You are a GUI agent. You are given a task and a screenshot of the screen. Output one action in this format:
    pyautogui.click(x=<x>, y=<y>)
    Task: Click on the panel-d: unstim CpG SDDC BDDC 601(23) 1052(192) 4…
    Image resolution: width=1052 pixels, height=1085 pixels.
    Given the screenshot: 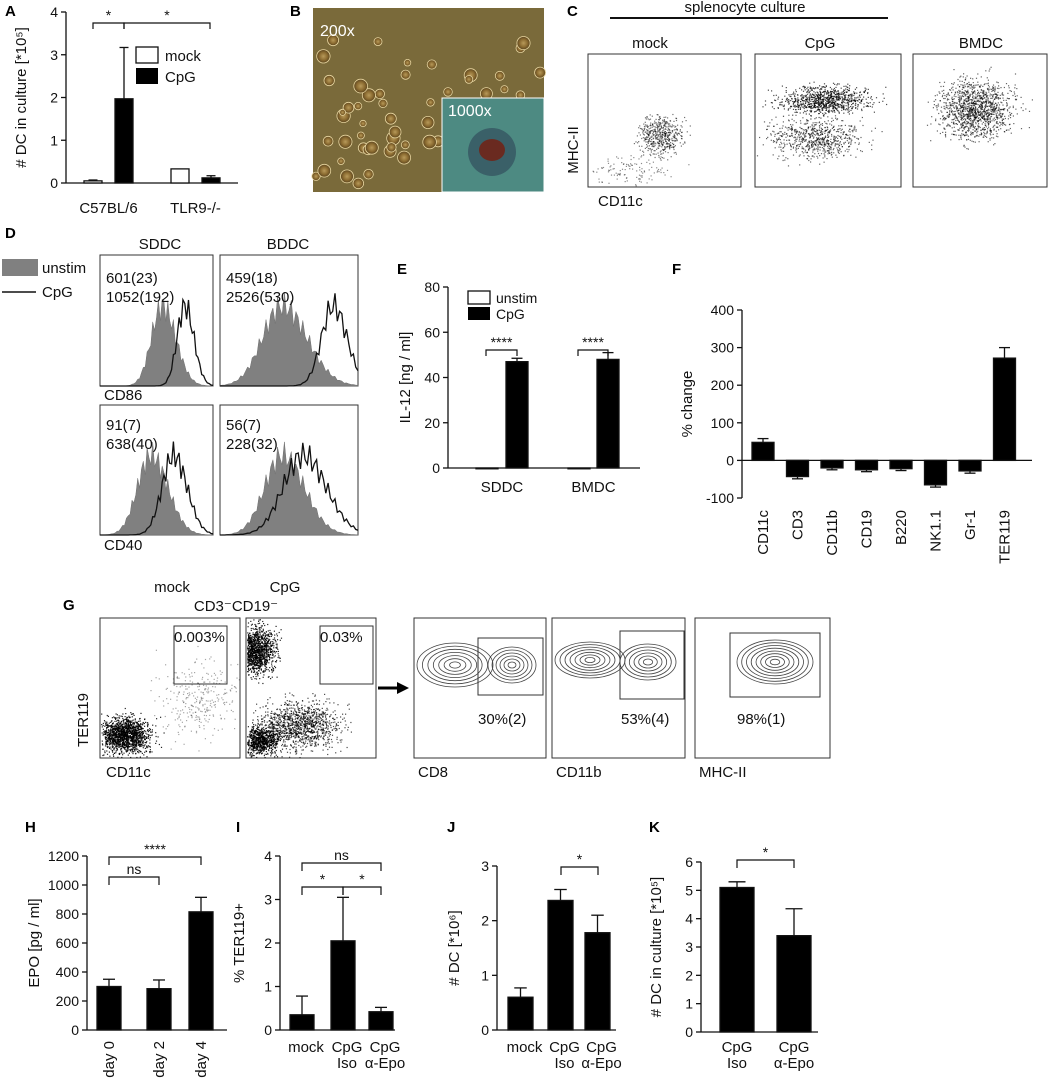 What is the action you would take?
    pyautogui.click(x=180, y=395)
    